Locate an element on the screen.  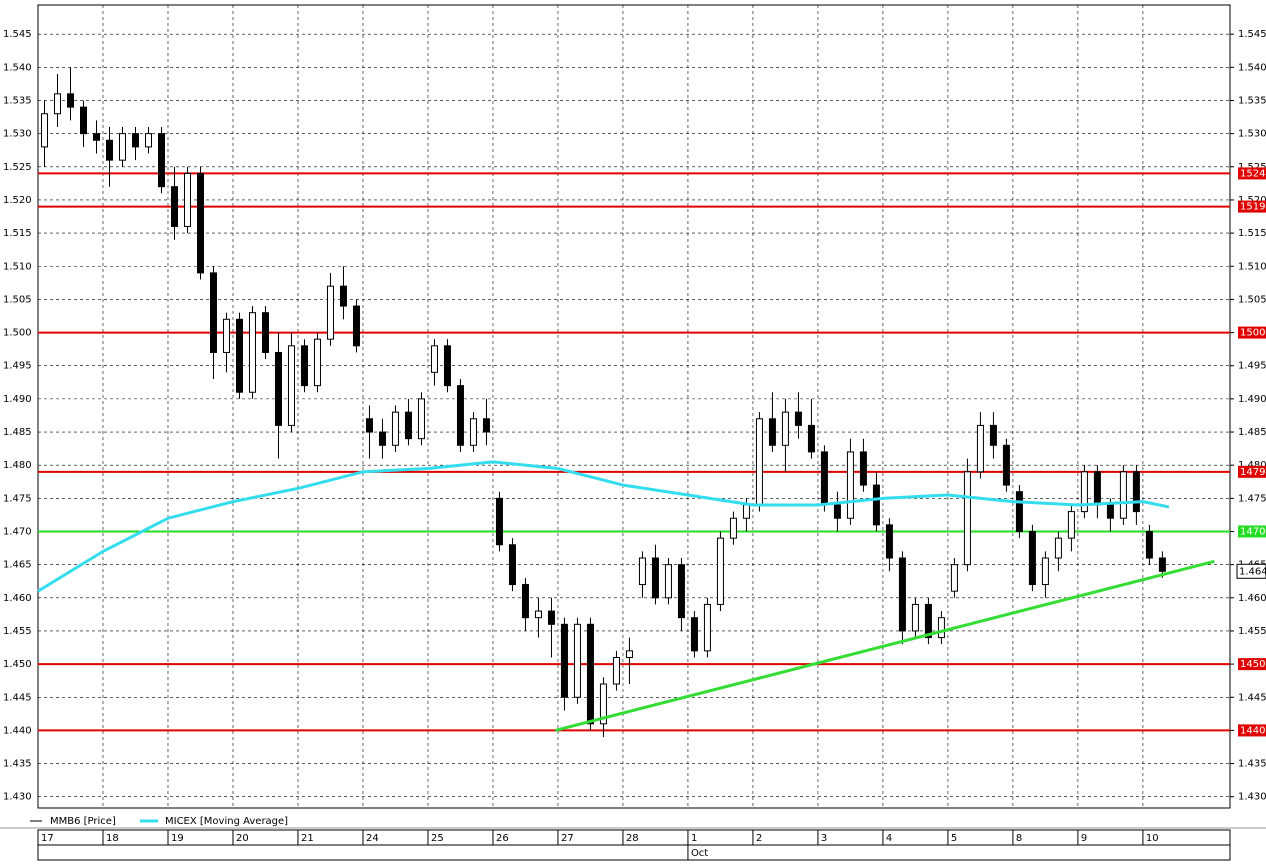
y-tick-label: 1.515 is located at coordinates (17, 233).